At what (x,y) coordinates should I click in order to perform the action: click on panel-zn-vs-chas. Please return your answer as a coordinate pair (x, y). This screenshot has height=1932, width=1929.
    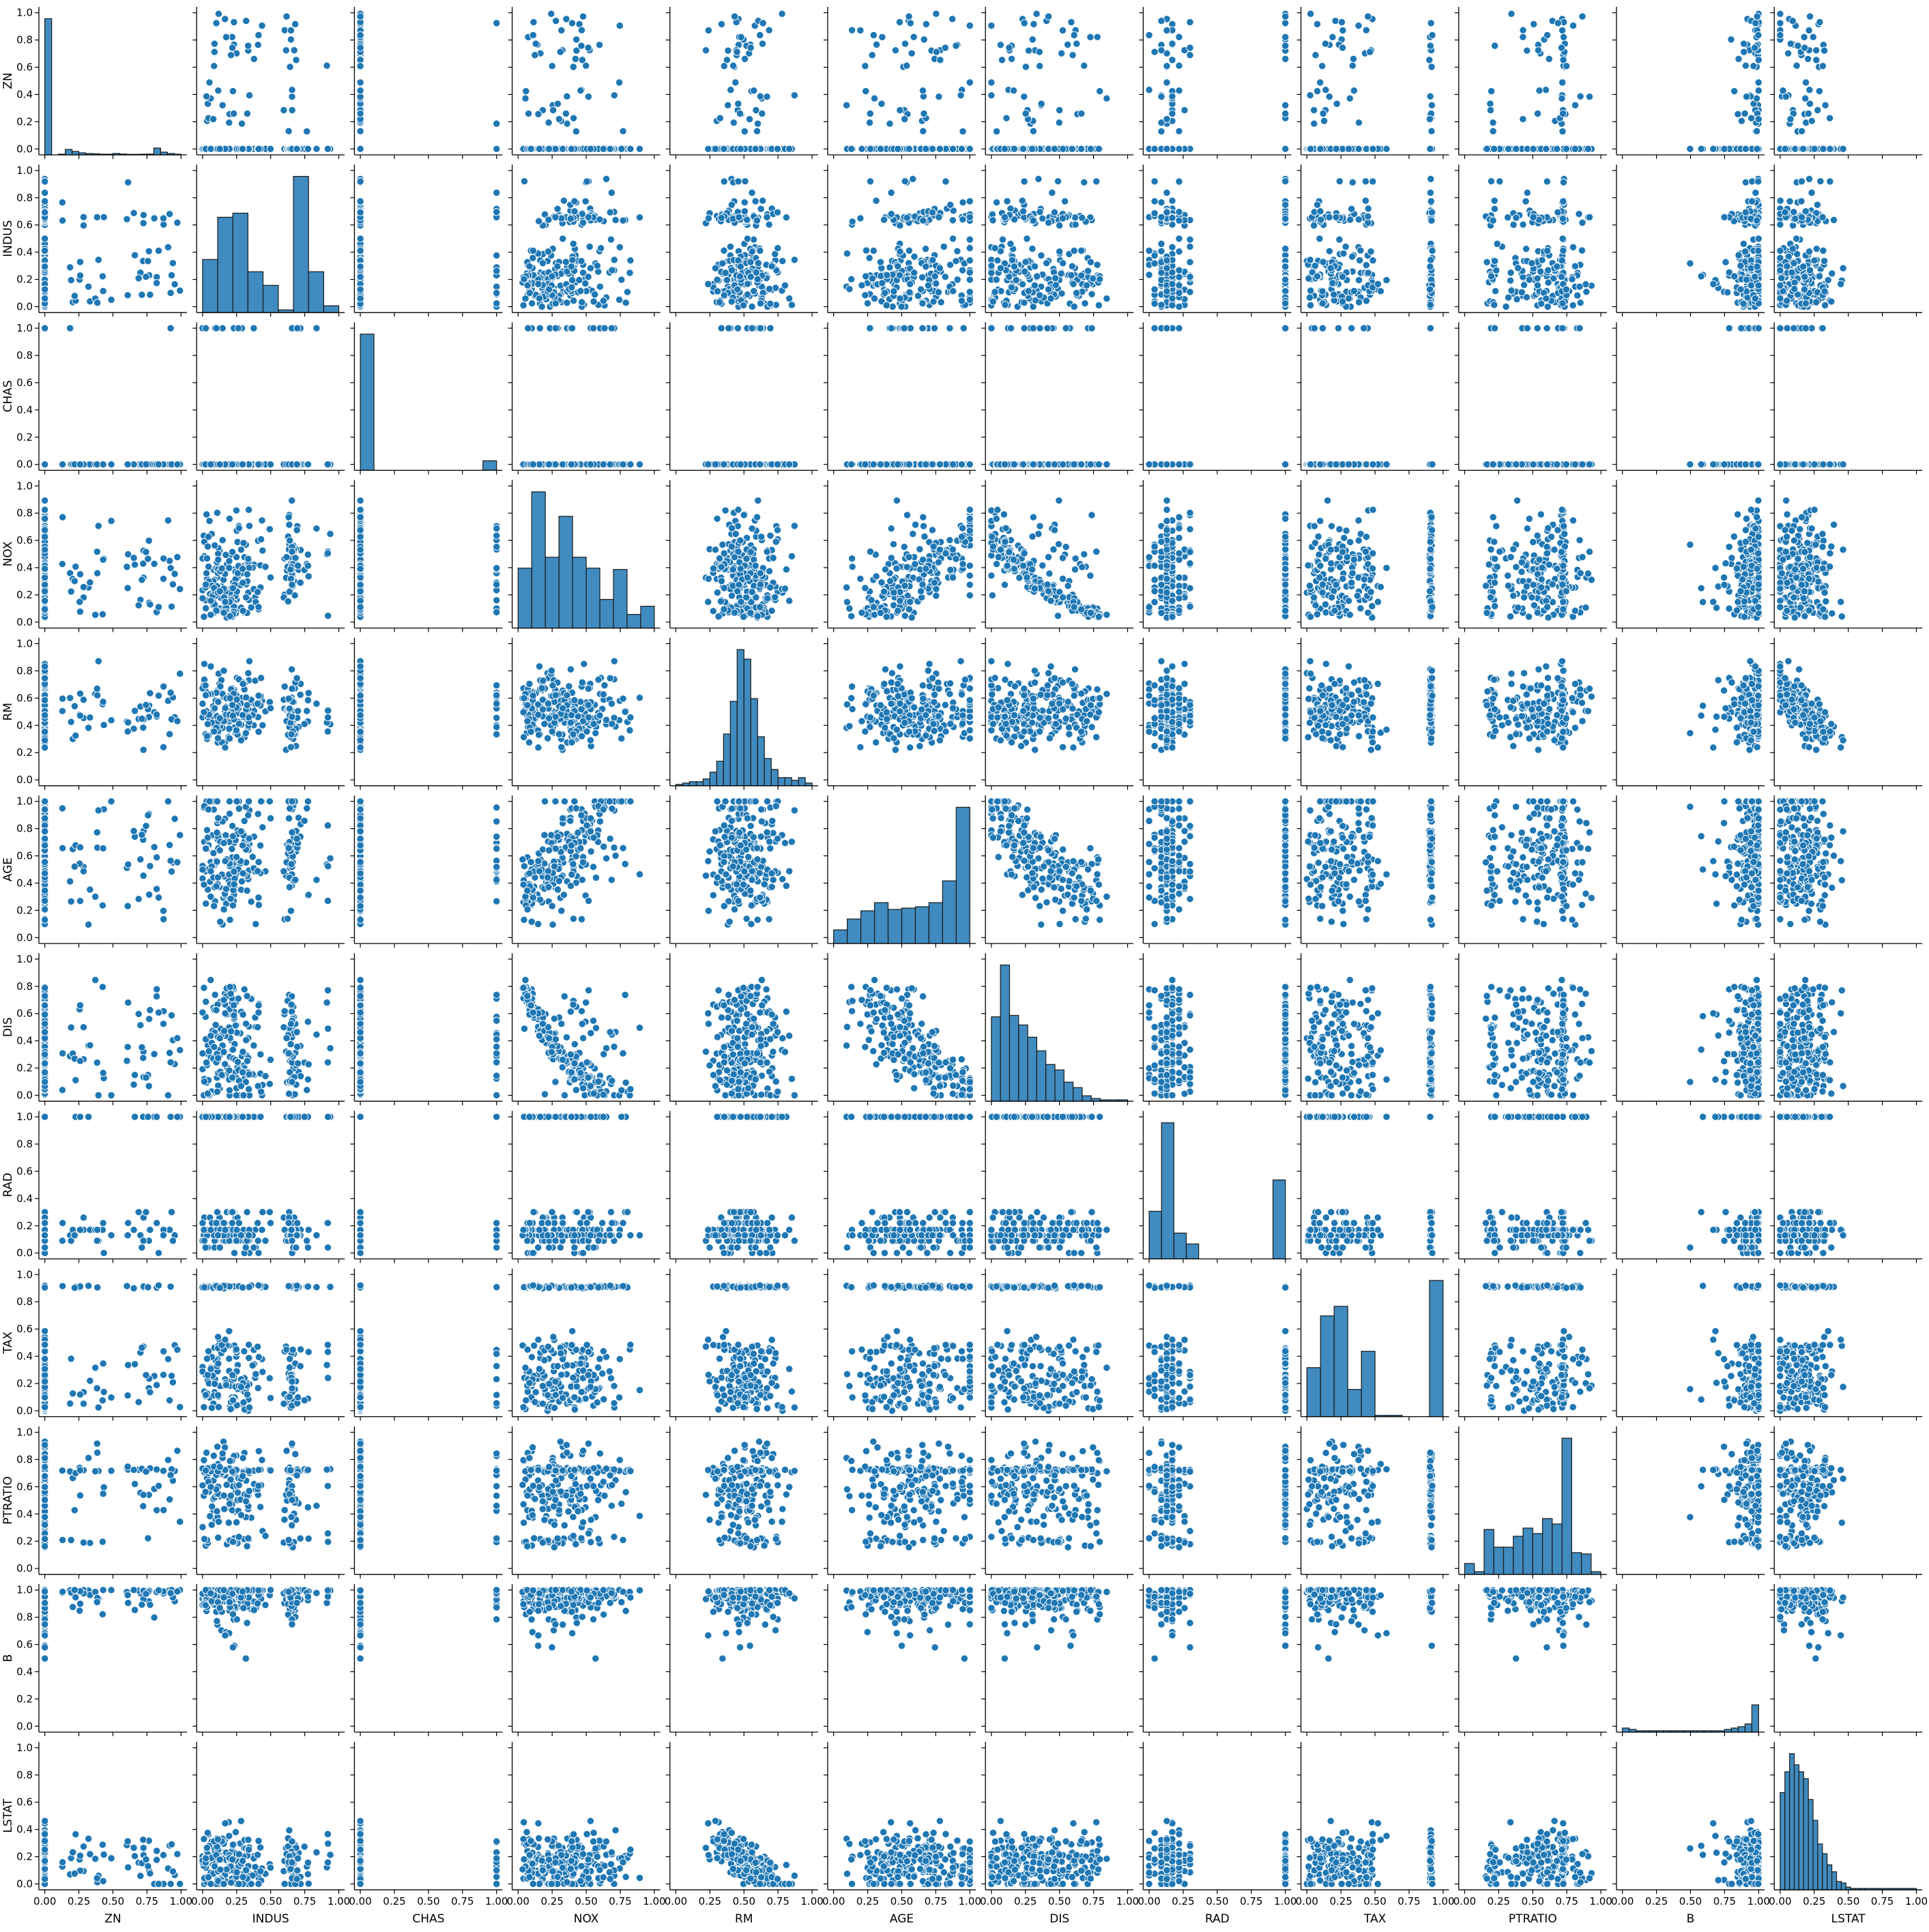
    Looking at the image, I should click on (426, 83).